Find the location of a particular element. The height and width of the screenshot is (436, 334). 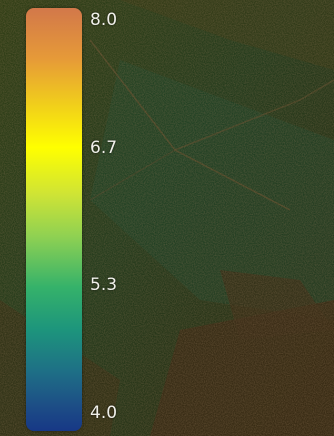

scale-tick-label: 6.7 is located at coordinates (104, 147).